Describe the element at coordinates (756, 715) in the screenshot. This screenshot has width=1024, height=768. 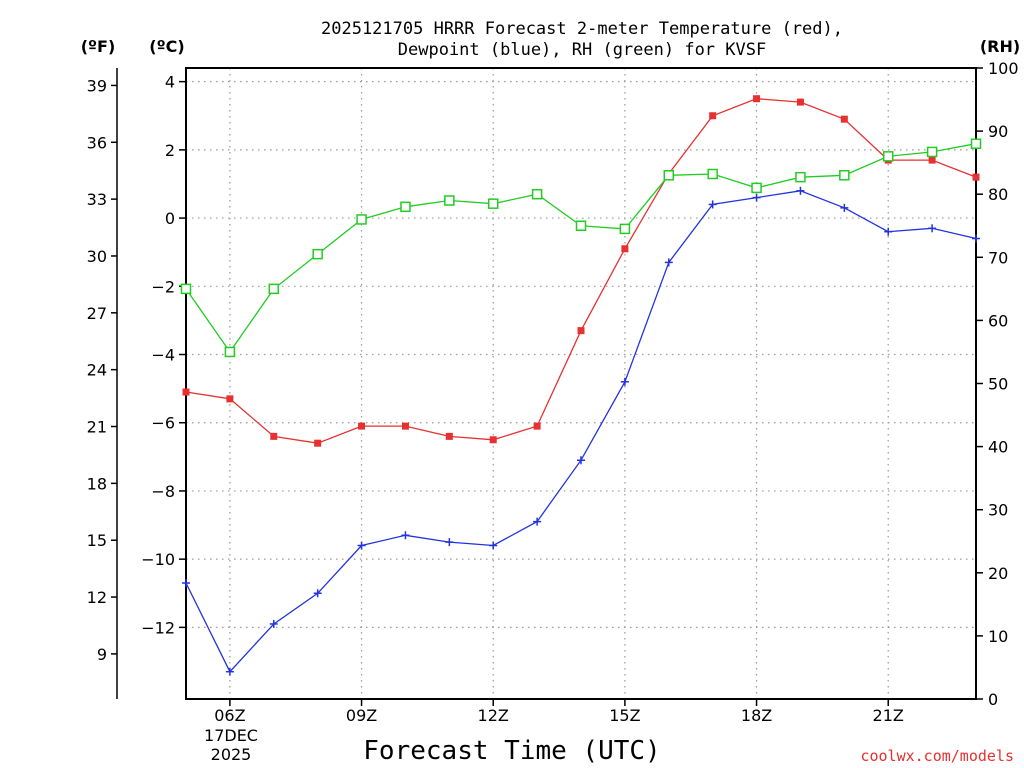
I see `x-tick-label: 18Z` at that location.